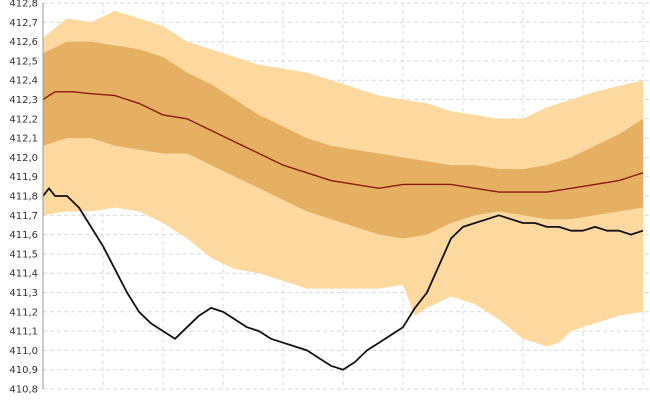 The width and height of the screenshot is (650, 400). Describe the element at coordinates (23, 254) in the screenshot. I see `y-tick-label: 411,5` at that location.